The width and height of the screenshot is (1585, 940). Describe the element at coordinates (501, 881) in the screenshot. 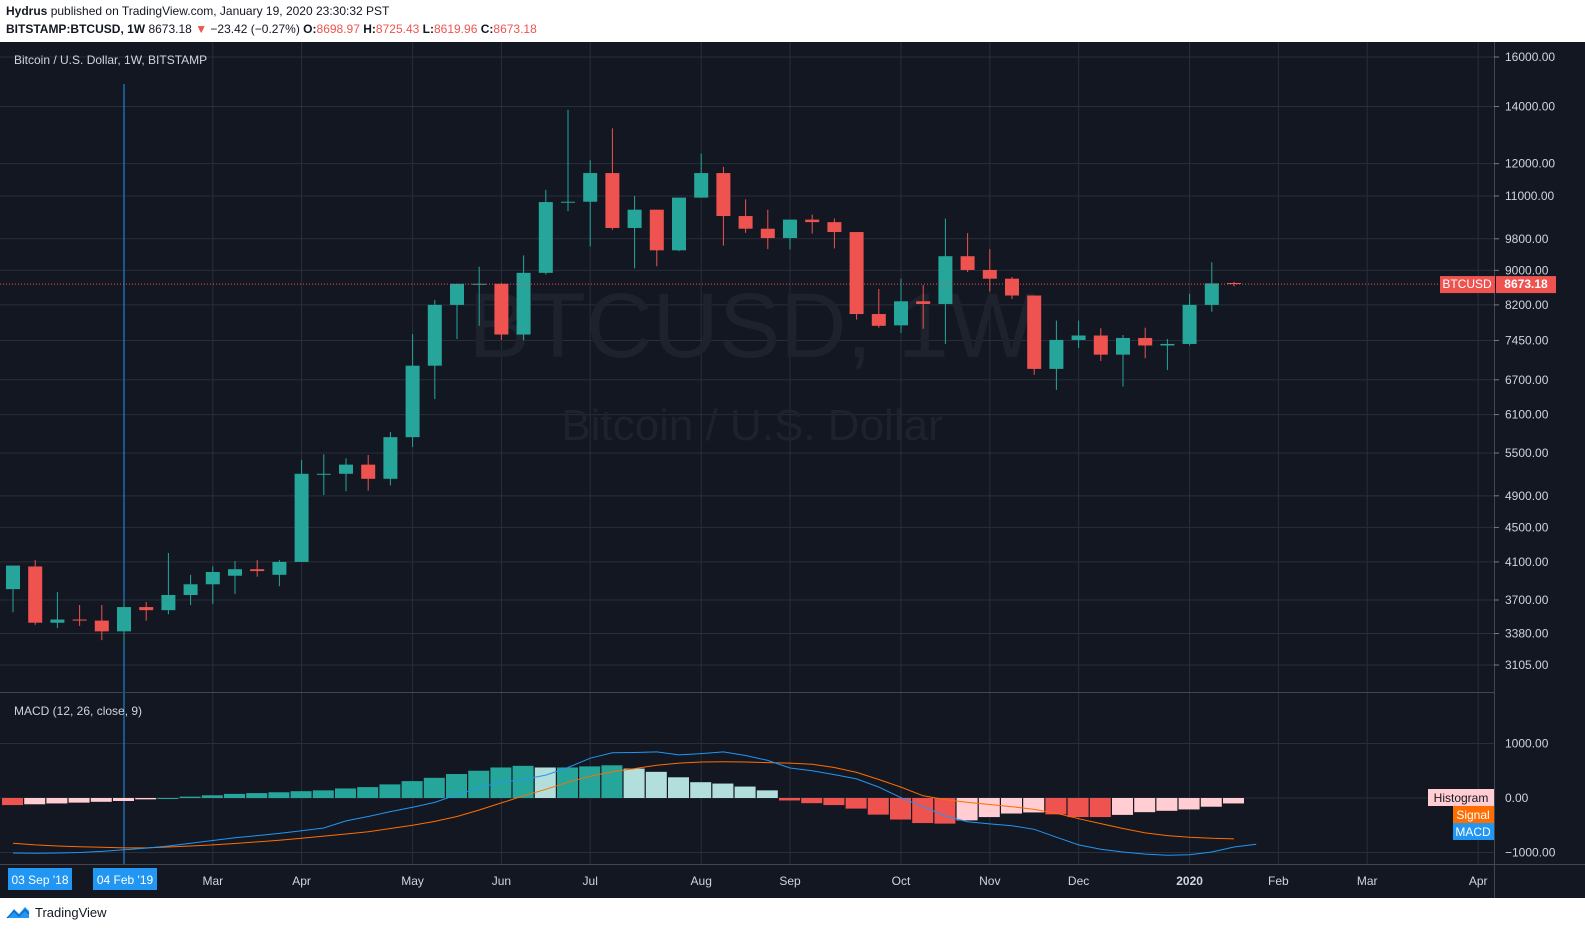

I see `time-tick-label: Jun` at that location.